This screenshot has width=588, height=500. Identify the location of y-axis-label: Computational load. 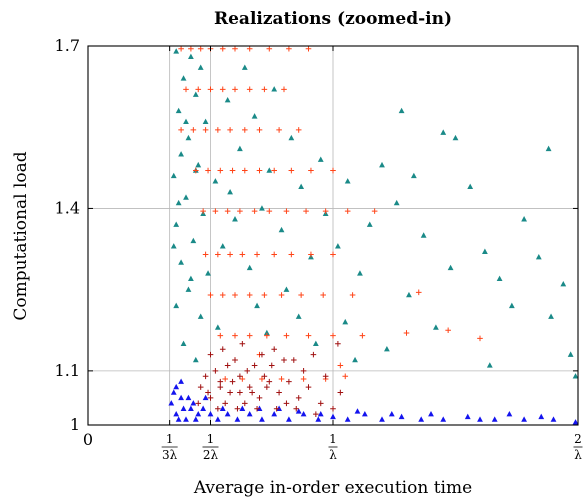
(21, 235).